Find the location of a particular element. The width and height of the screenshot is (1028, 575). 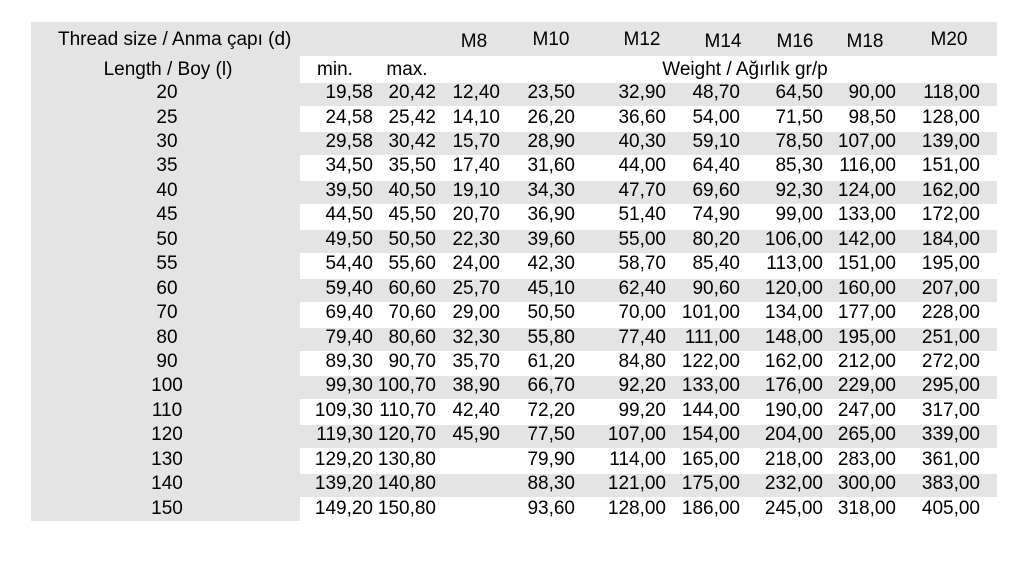

weight-cell-m8: 14,10 is located at coordinates (476, 117).